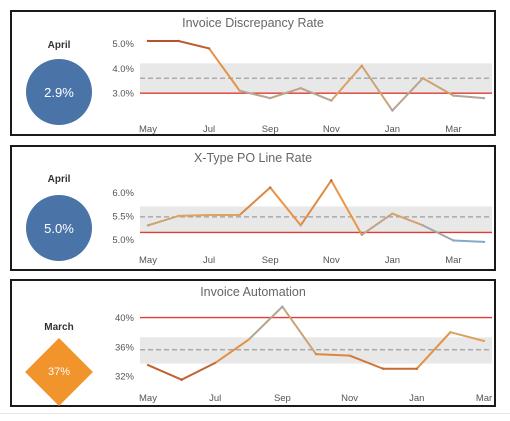 Image resolution: width=510 pixels, height=421 pixels. What do you see at coordinates (123, 94) in the screenshot?
I see `y-tick-label: 3.0%` at bounding box center [123, 94].